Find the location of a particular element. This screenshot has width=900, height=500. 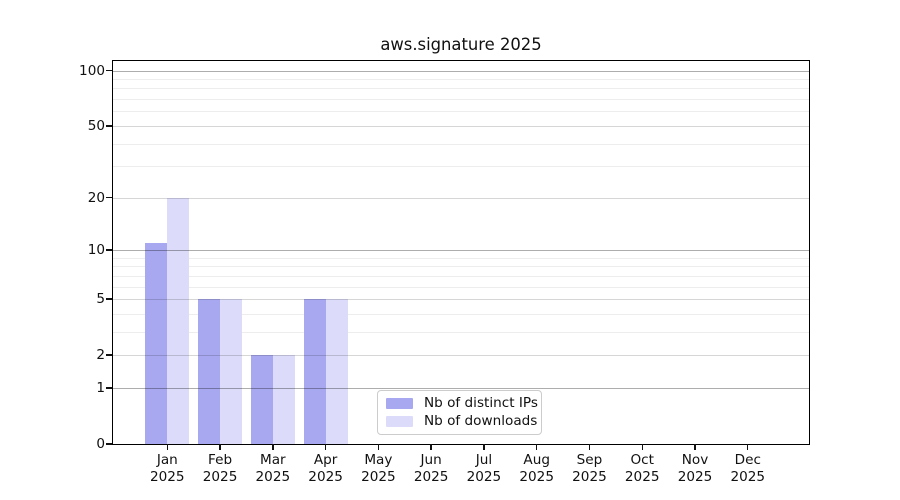

x-tick-label: Oct 2025 is located at coordinates (642, 468).